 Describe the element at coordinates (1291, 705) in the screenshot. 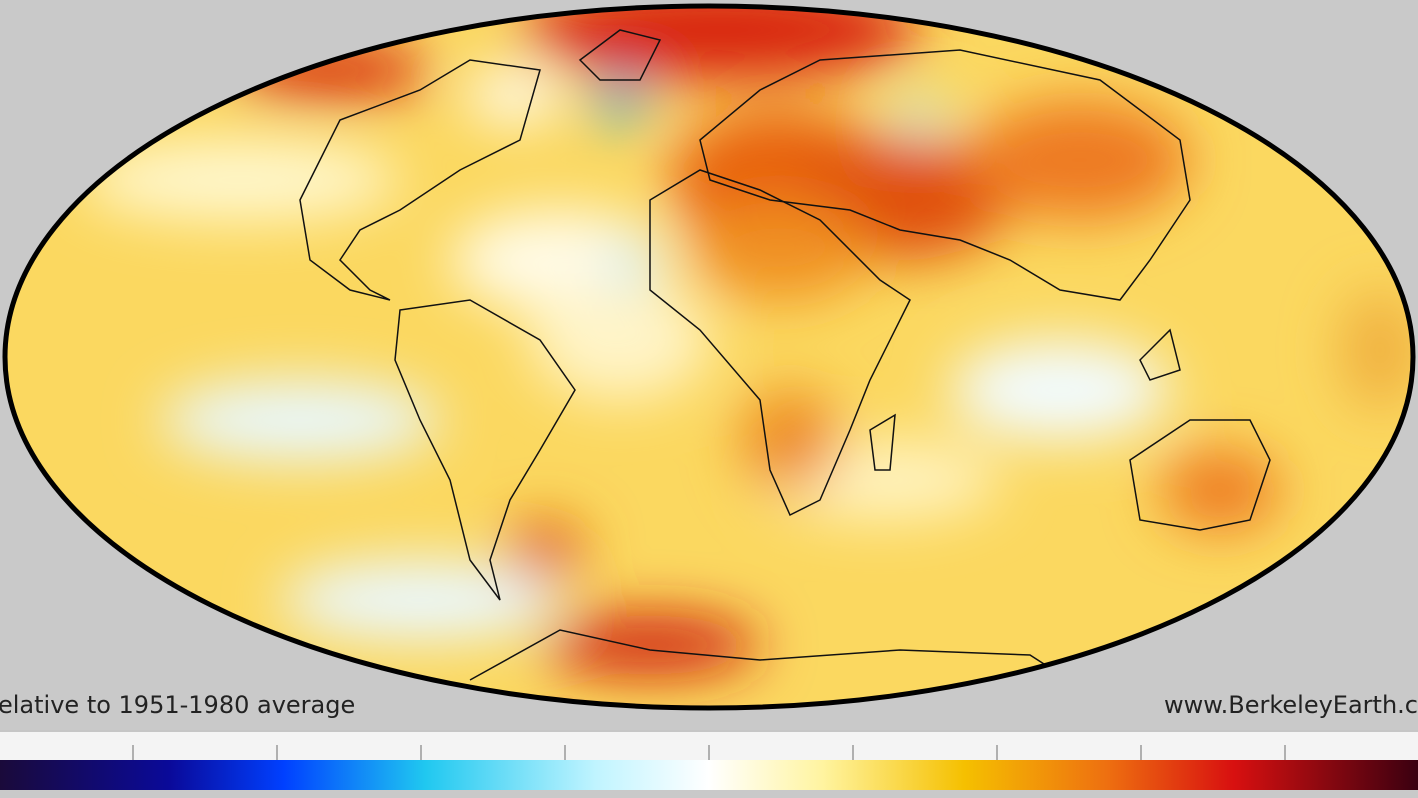

I see `caption-right: www.BerkeleyEarth.c` at that location.